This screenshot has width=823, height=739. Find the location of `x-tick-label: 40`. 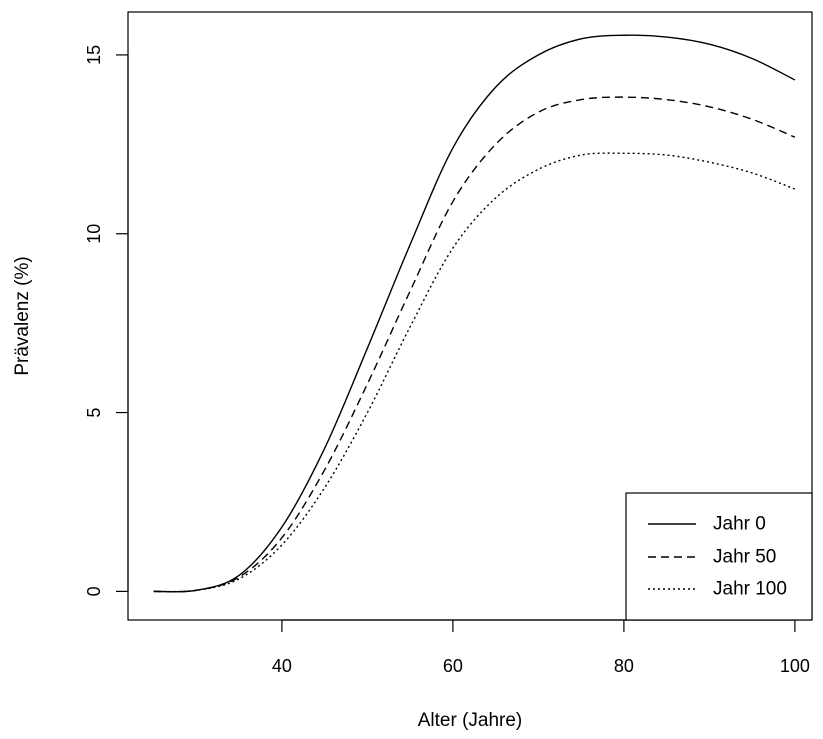

x-tick-label: 40 is located at coordinates (282, 666).